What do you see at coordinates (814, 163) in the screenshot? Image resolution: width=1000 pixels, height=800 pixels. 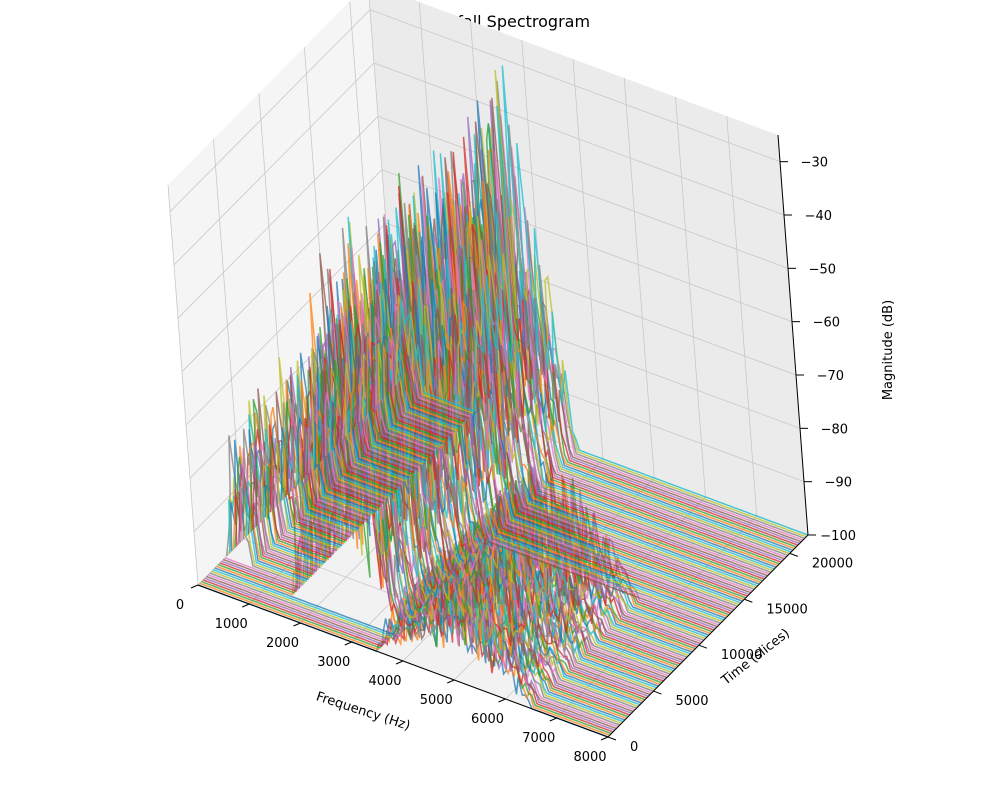 I see `z-tick-label: −30` at bounding box center [814, 163].